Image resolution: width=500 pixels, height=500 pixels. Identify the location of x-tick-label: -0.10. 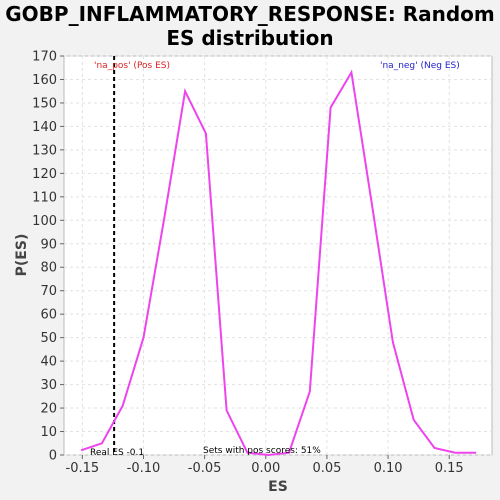
(144, 468).